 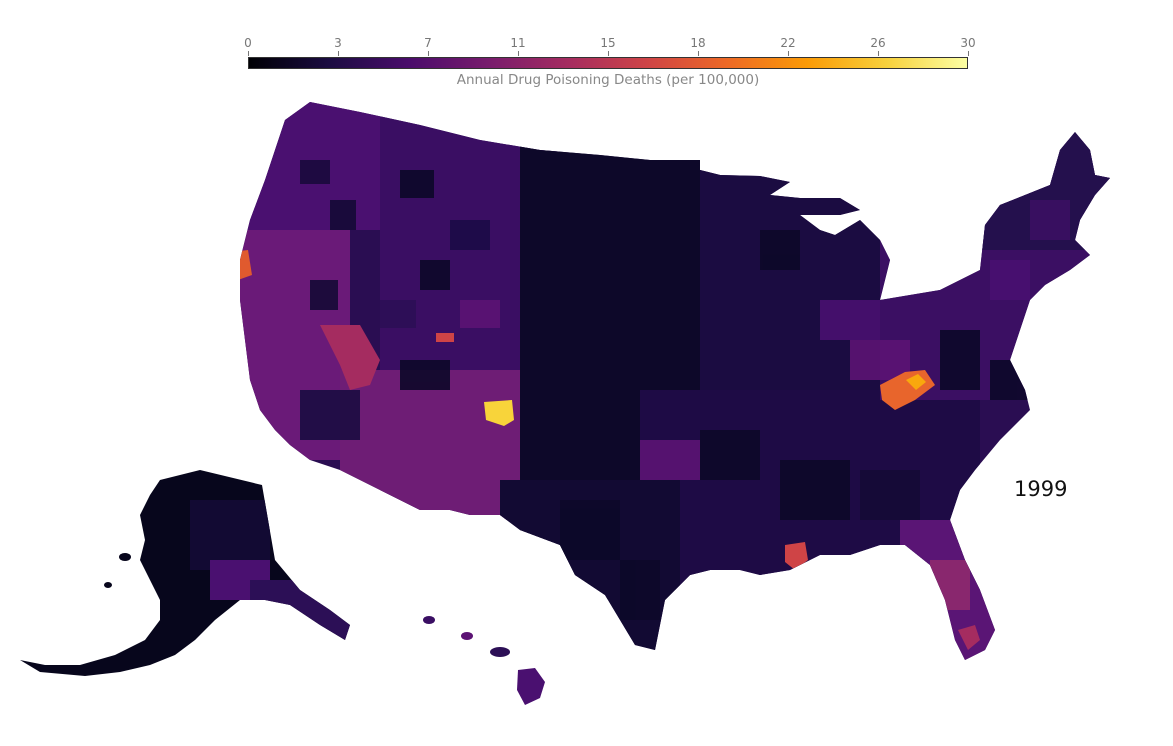 I want to click on colorbar-gradient, so click(x=608, y=63).